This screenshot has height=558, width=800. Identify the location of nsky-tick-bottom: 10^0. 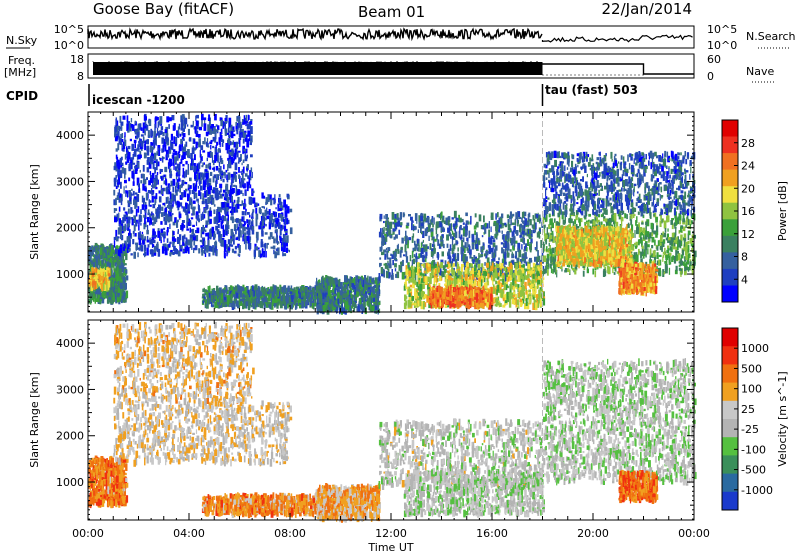
(69, 45).